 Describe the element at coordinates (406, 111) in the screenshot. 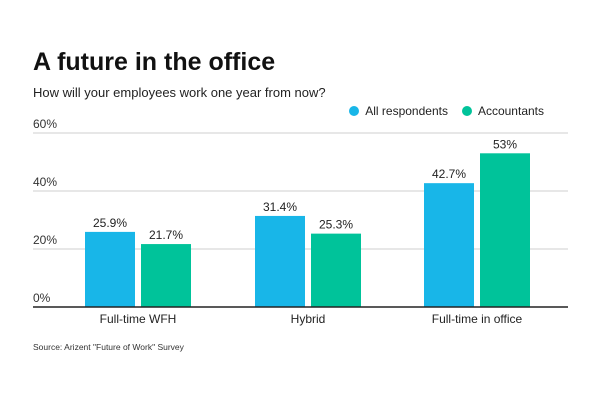

I see `legend-label-all-respondents: All respondents` at that location.